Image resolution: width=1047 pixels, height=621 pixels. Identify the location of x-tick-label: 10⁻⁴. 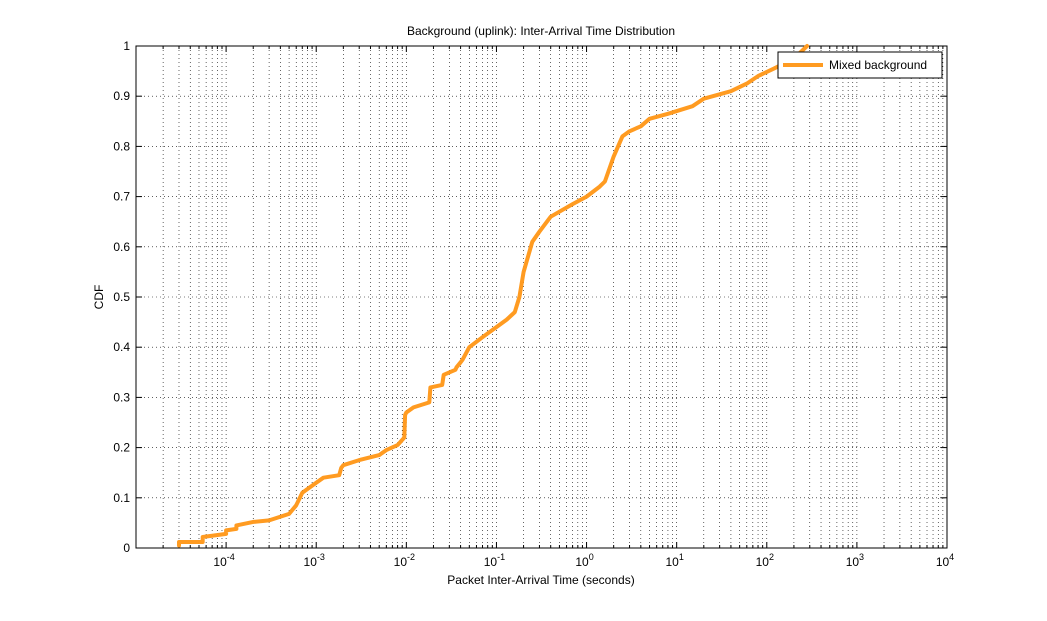
(223, 560).